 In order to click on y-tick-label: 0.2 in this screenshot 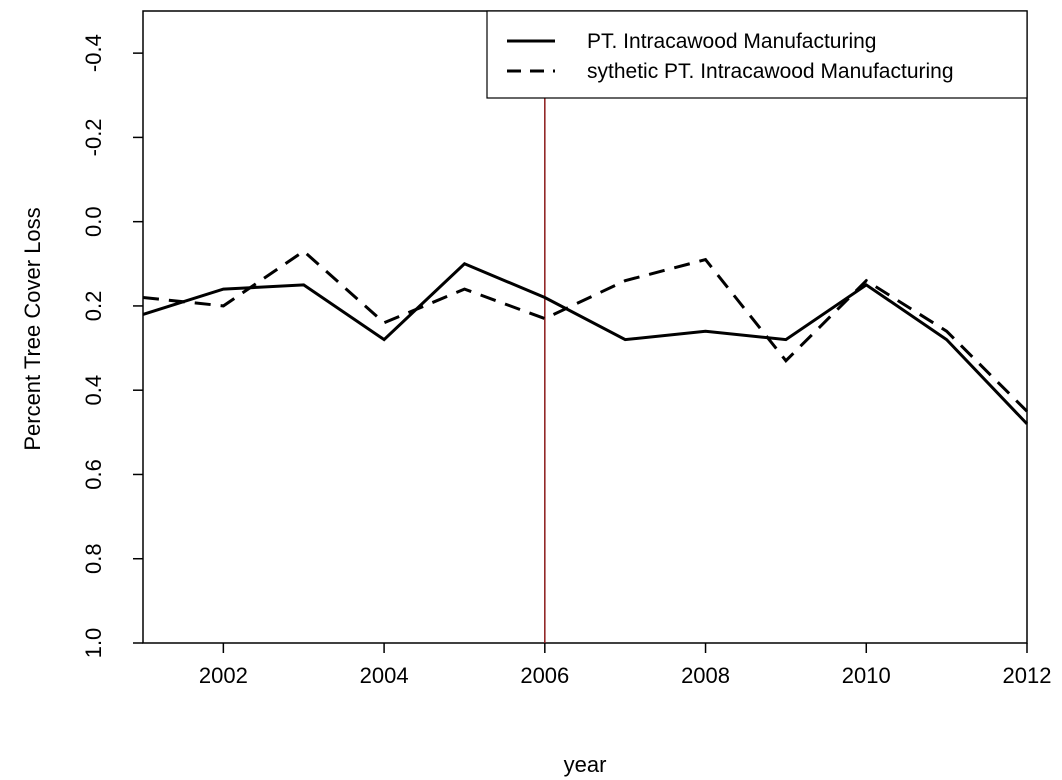, I will do `click(93, 306)`.